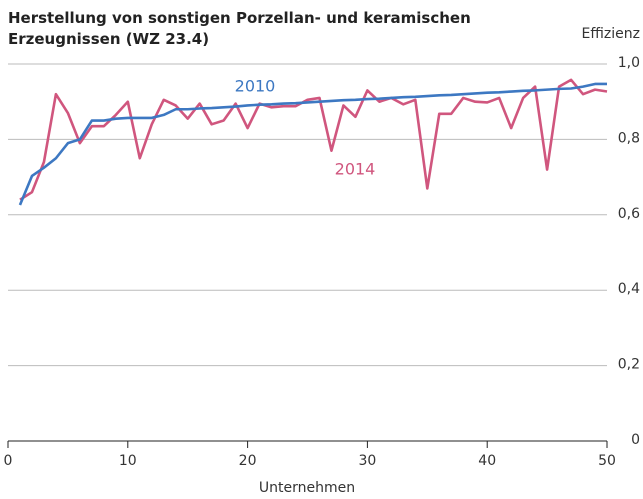  I want to click on y-tick-label: 0,2, so click(629, 365).